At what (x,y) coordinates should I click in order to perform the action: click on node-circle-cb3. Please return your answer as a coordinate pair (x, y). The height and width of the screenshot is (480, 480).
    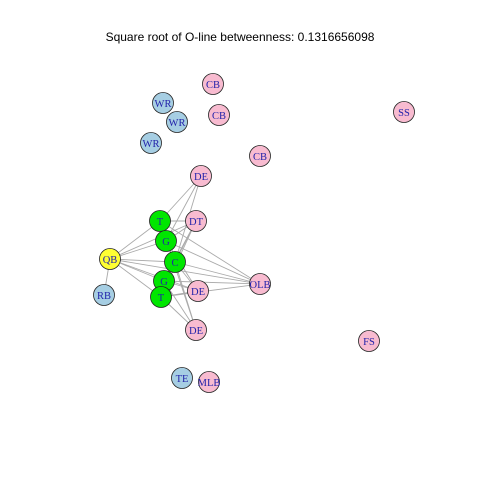
    Looking at the image, I should click on (260, 156).